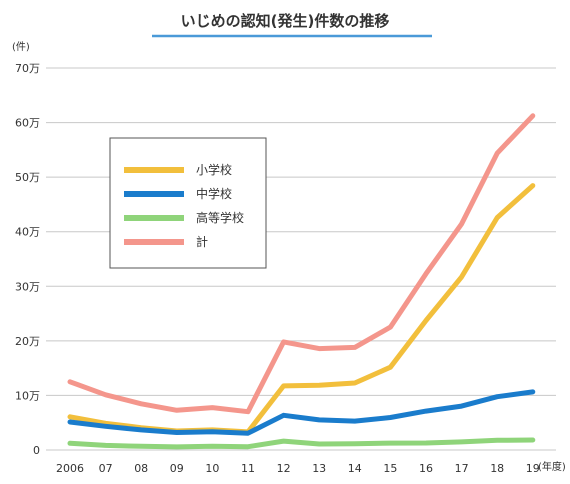  Describe the element at coordinates (27, 68) in the screenshot. I see `y-tick-label: 70万` at that location.